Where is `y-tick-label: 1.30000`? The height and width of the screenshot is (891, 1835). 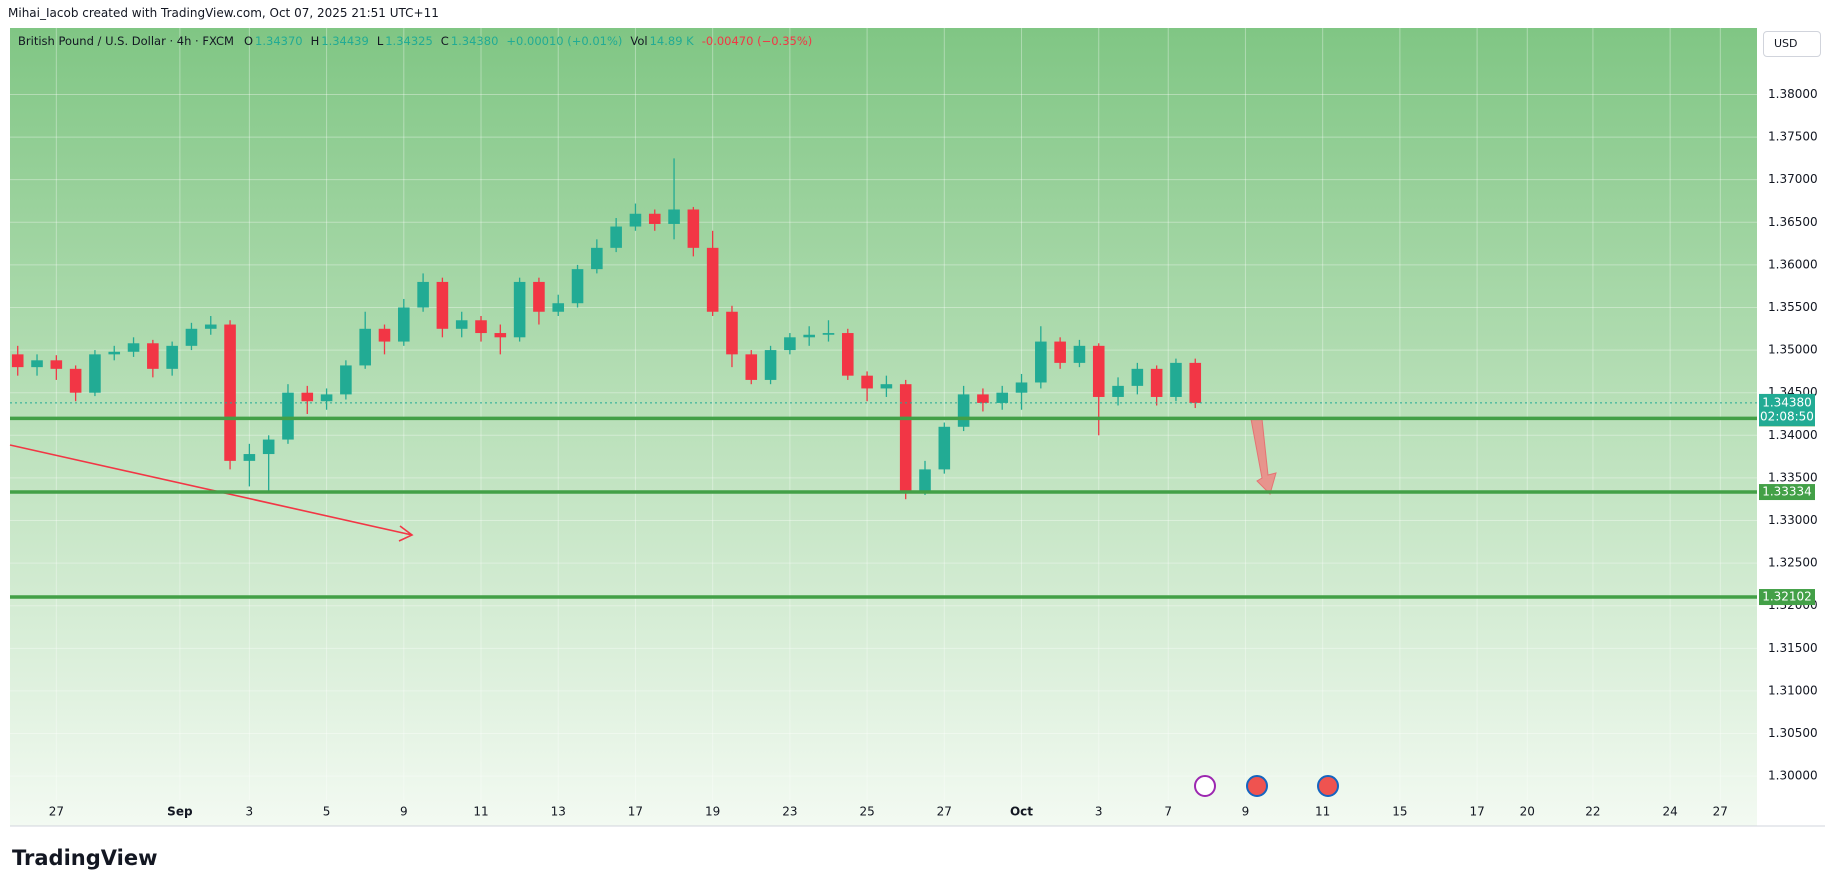 y-tick-label: 1.30000 is located at coordinates (1793, 776).